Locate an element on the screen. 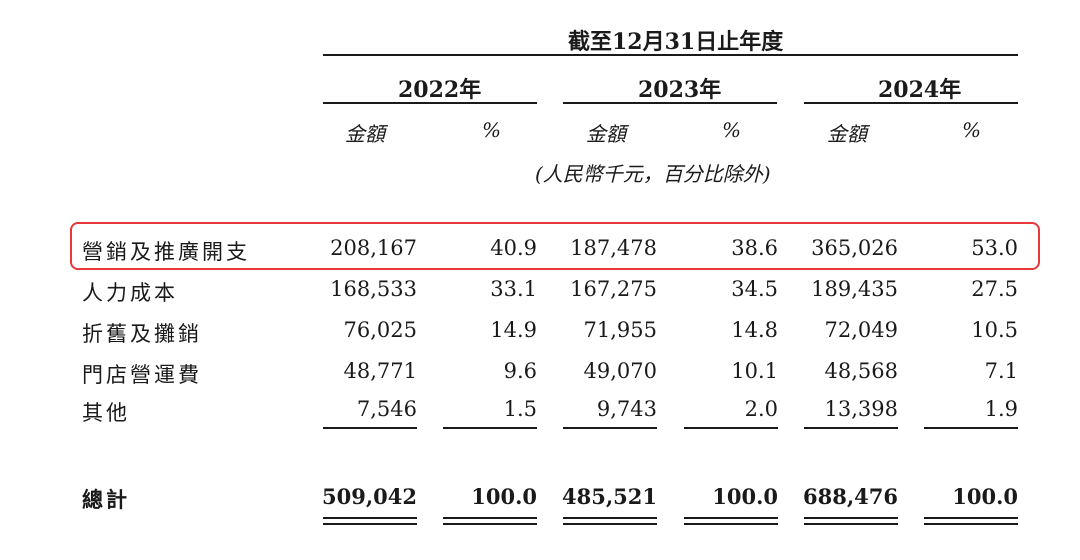  pct-label-2023: % is located at coordinates (732, 130).